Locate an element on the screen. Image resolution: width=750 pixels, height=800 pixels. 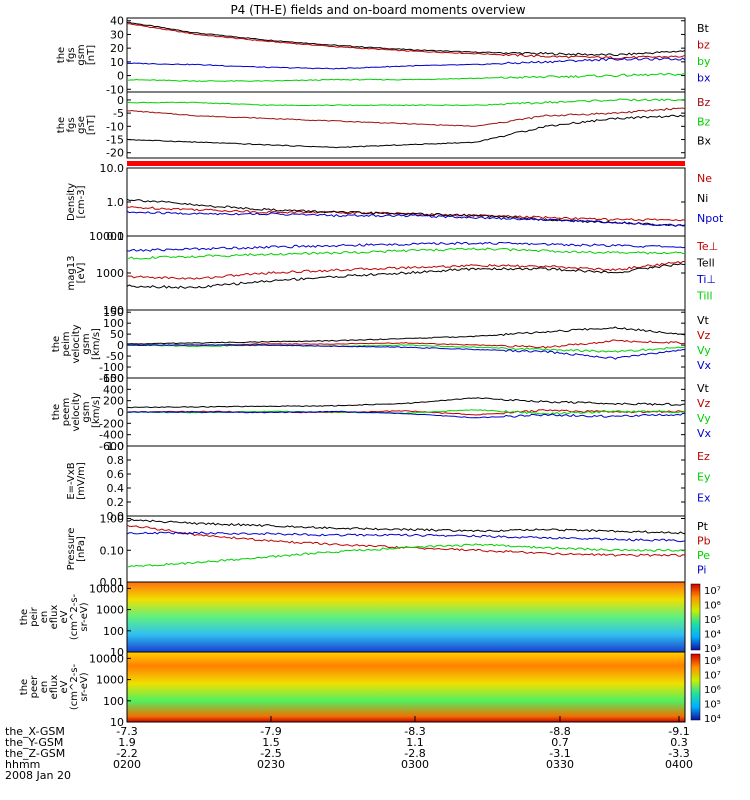
series-line-Pb is located at coordinates (406, 540).